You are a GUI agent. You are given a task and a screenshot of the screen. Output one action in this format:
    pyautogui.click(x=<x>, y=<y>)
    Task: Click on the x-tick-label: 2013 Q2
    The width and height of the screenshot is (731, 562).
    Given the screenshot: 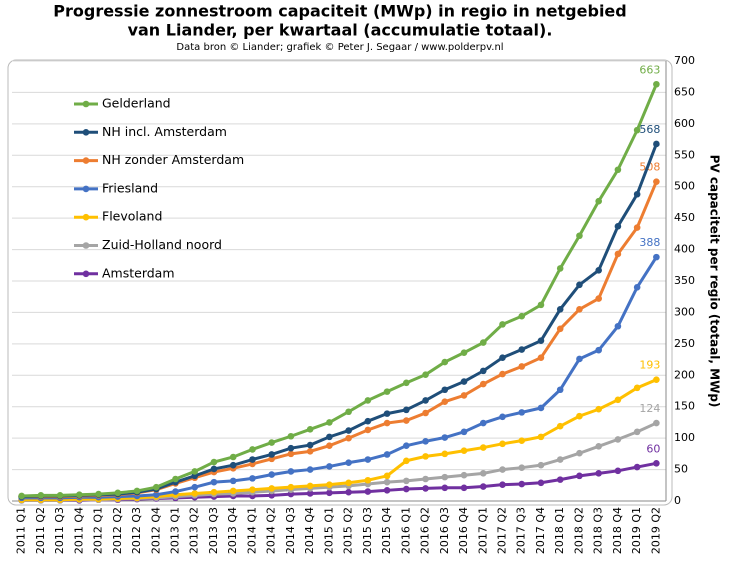 What is the action you would take?
    pyautogui.click(x=194, y=530)
    